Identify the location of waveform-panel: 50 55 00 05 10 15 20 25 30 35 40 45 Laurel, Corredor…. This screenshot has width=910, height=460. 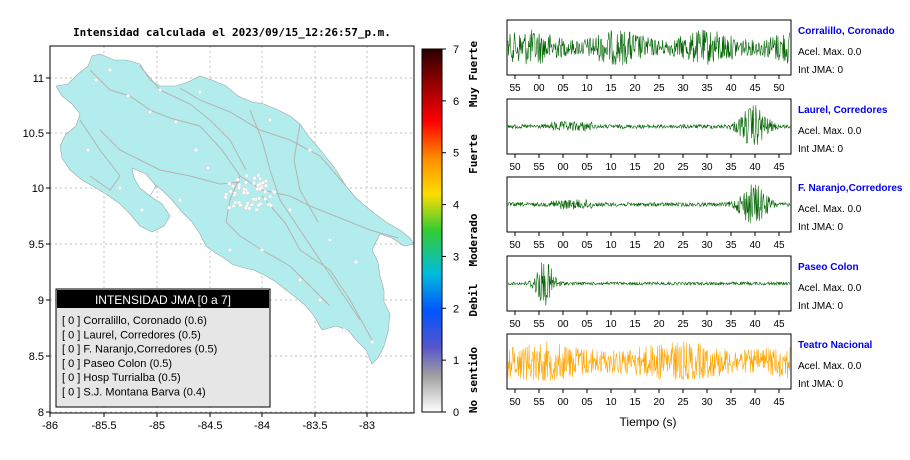
(697, 135).